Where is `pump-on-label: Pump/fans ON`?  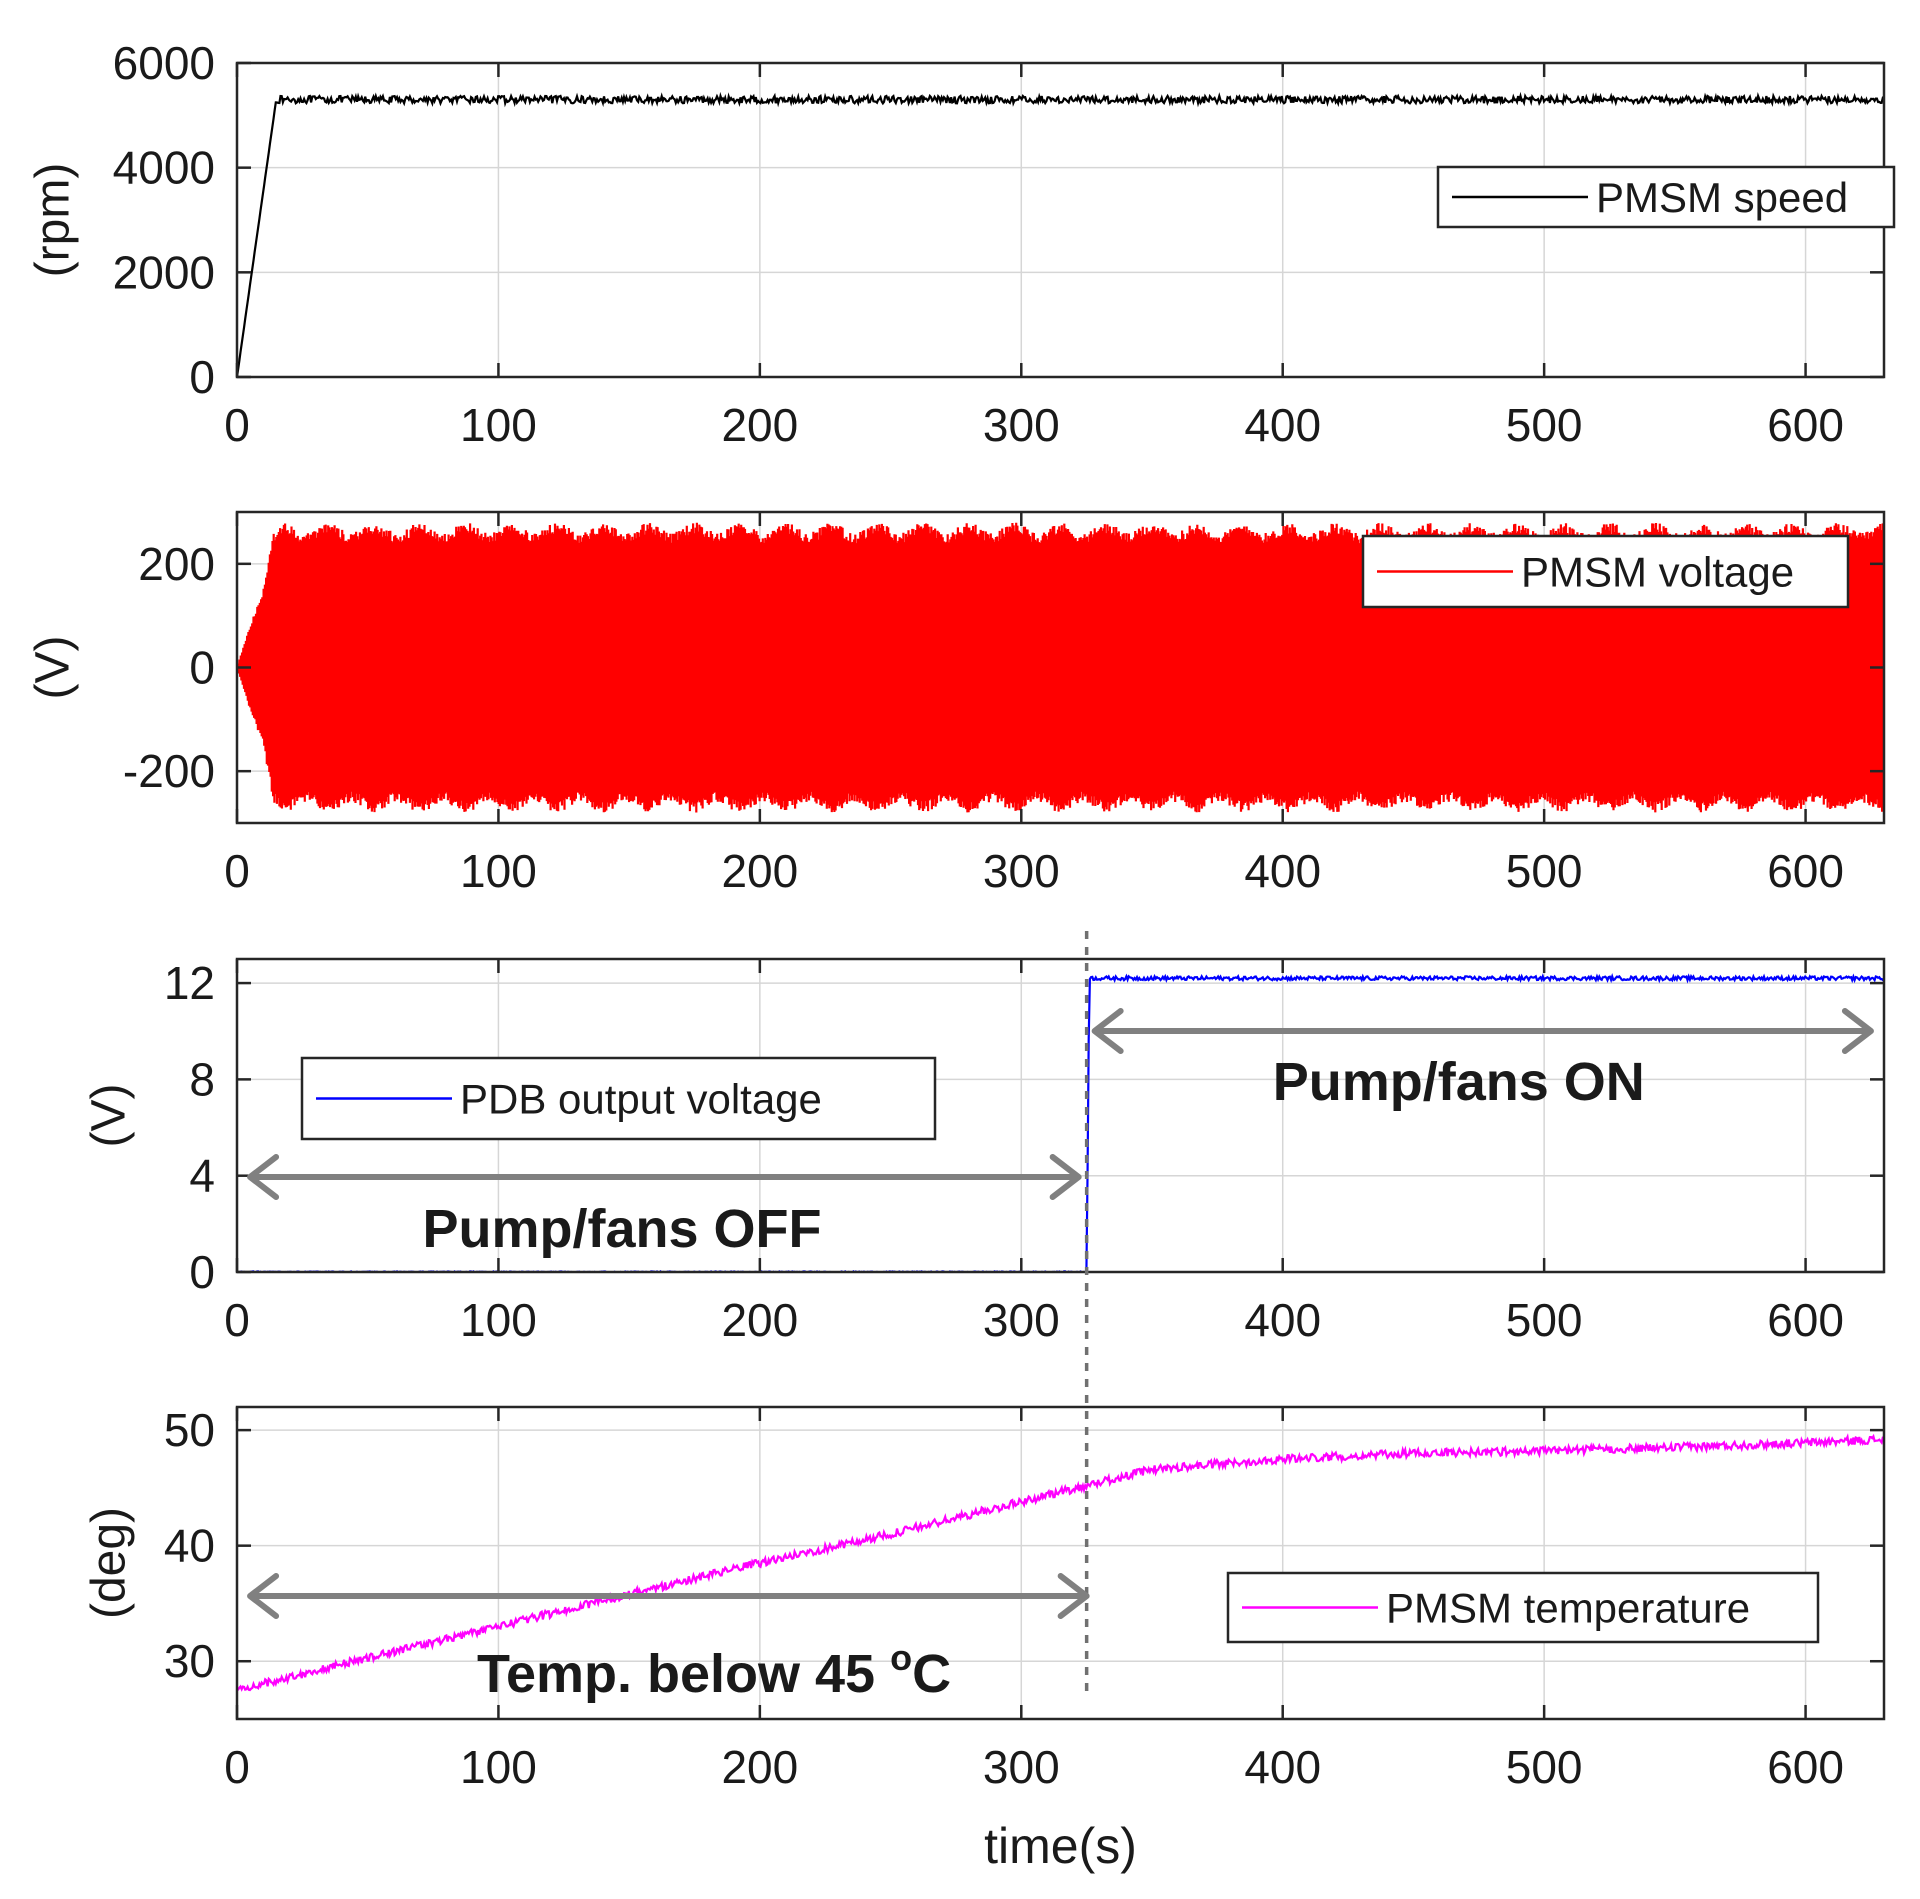
pump-on-label: Pump/fans ON is located at coordinates (1459, 1082).